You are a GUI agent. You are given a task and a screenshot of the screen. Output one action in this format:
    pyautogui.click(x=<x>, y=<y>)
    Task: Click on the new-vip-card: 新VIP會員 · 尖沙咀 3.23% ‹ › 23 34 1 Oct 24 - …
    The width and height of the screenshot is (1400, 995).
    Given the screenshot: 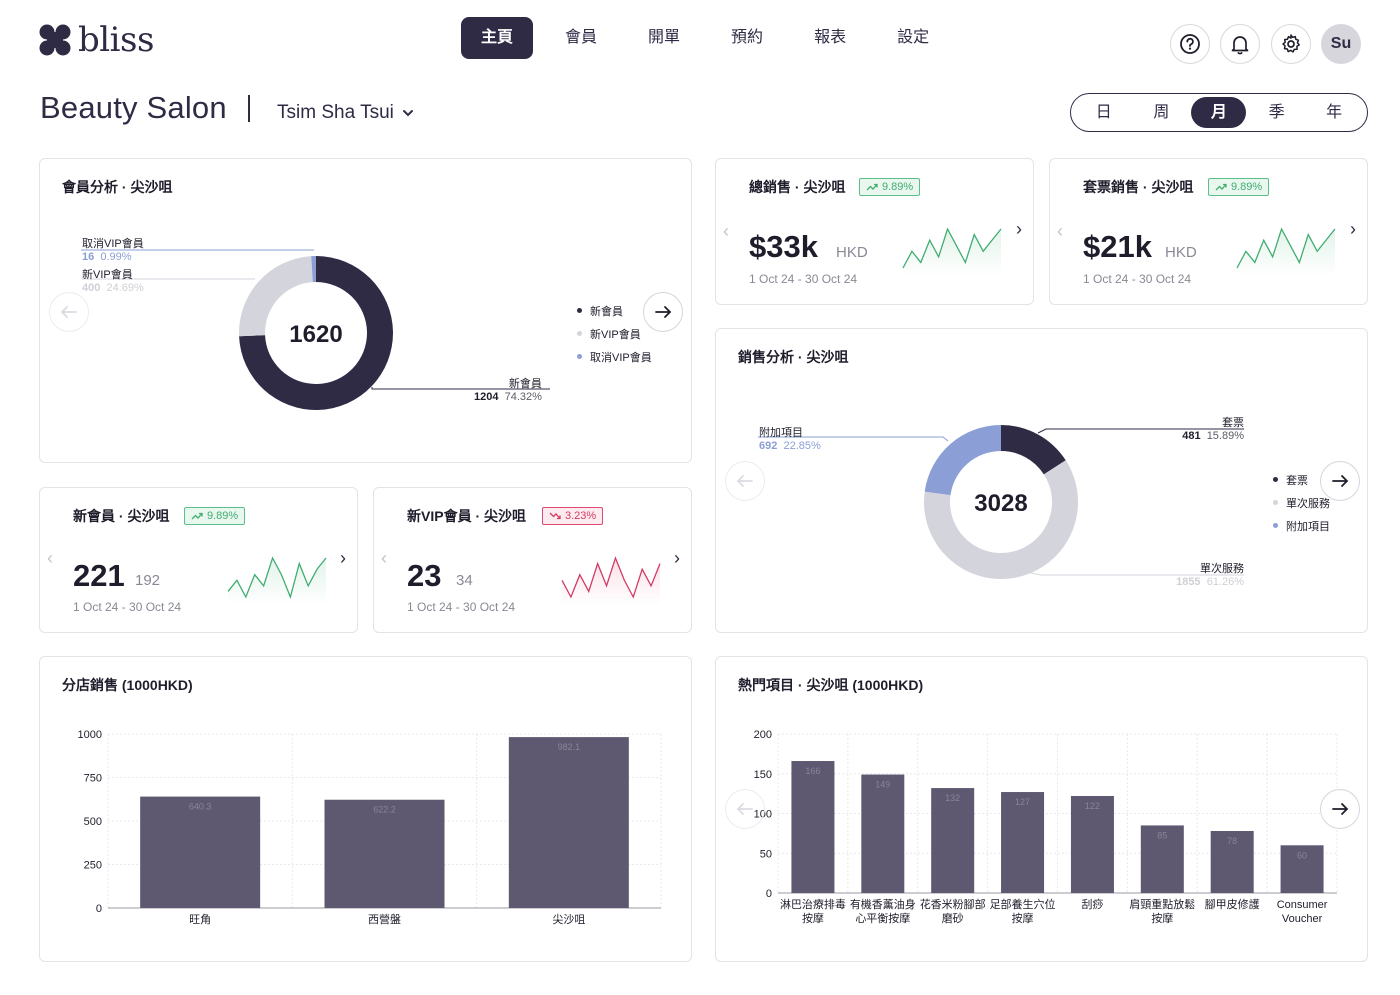 What is the action you would take?
    pyautogui.click(x=532, y=560)
    